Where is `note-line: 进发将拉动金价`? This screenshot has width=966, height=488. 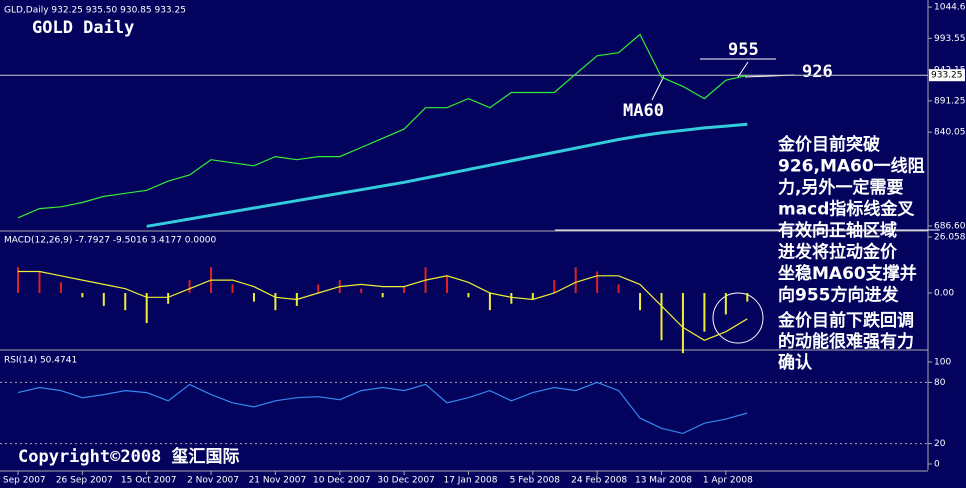 note-line: 进发将拉动金价 is located at coordinates (838, 252).